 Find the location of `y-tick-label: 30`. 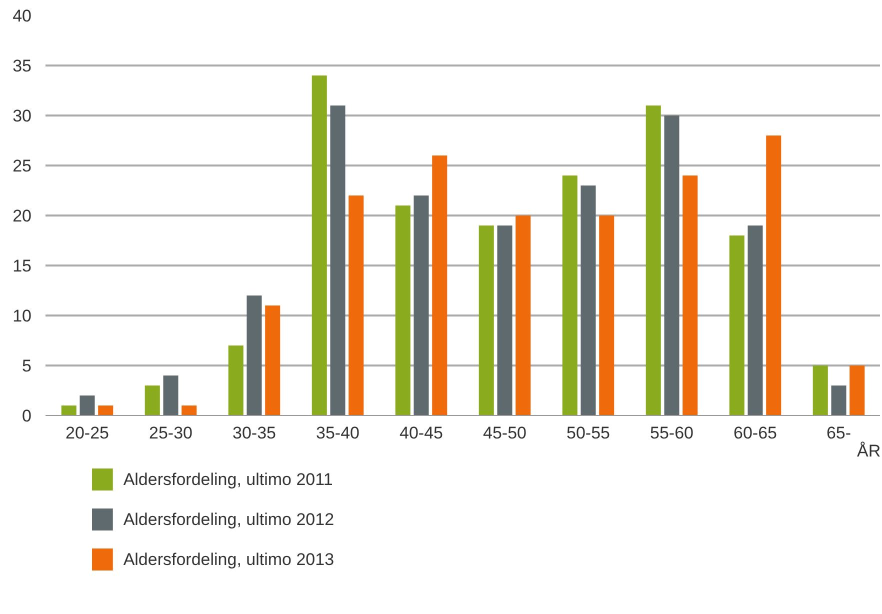

y-tick-label: 30 is located at coordinates (22, 116).